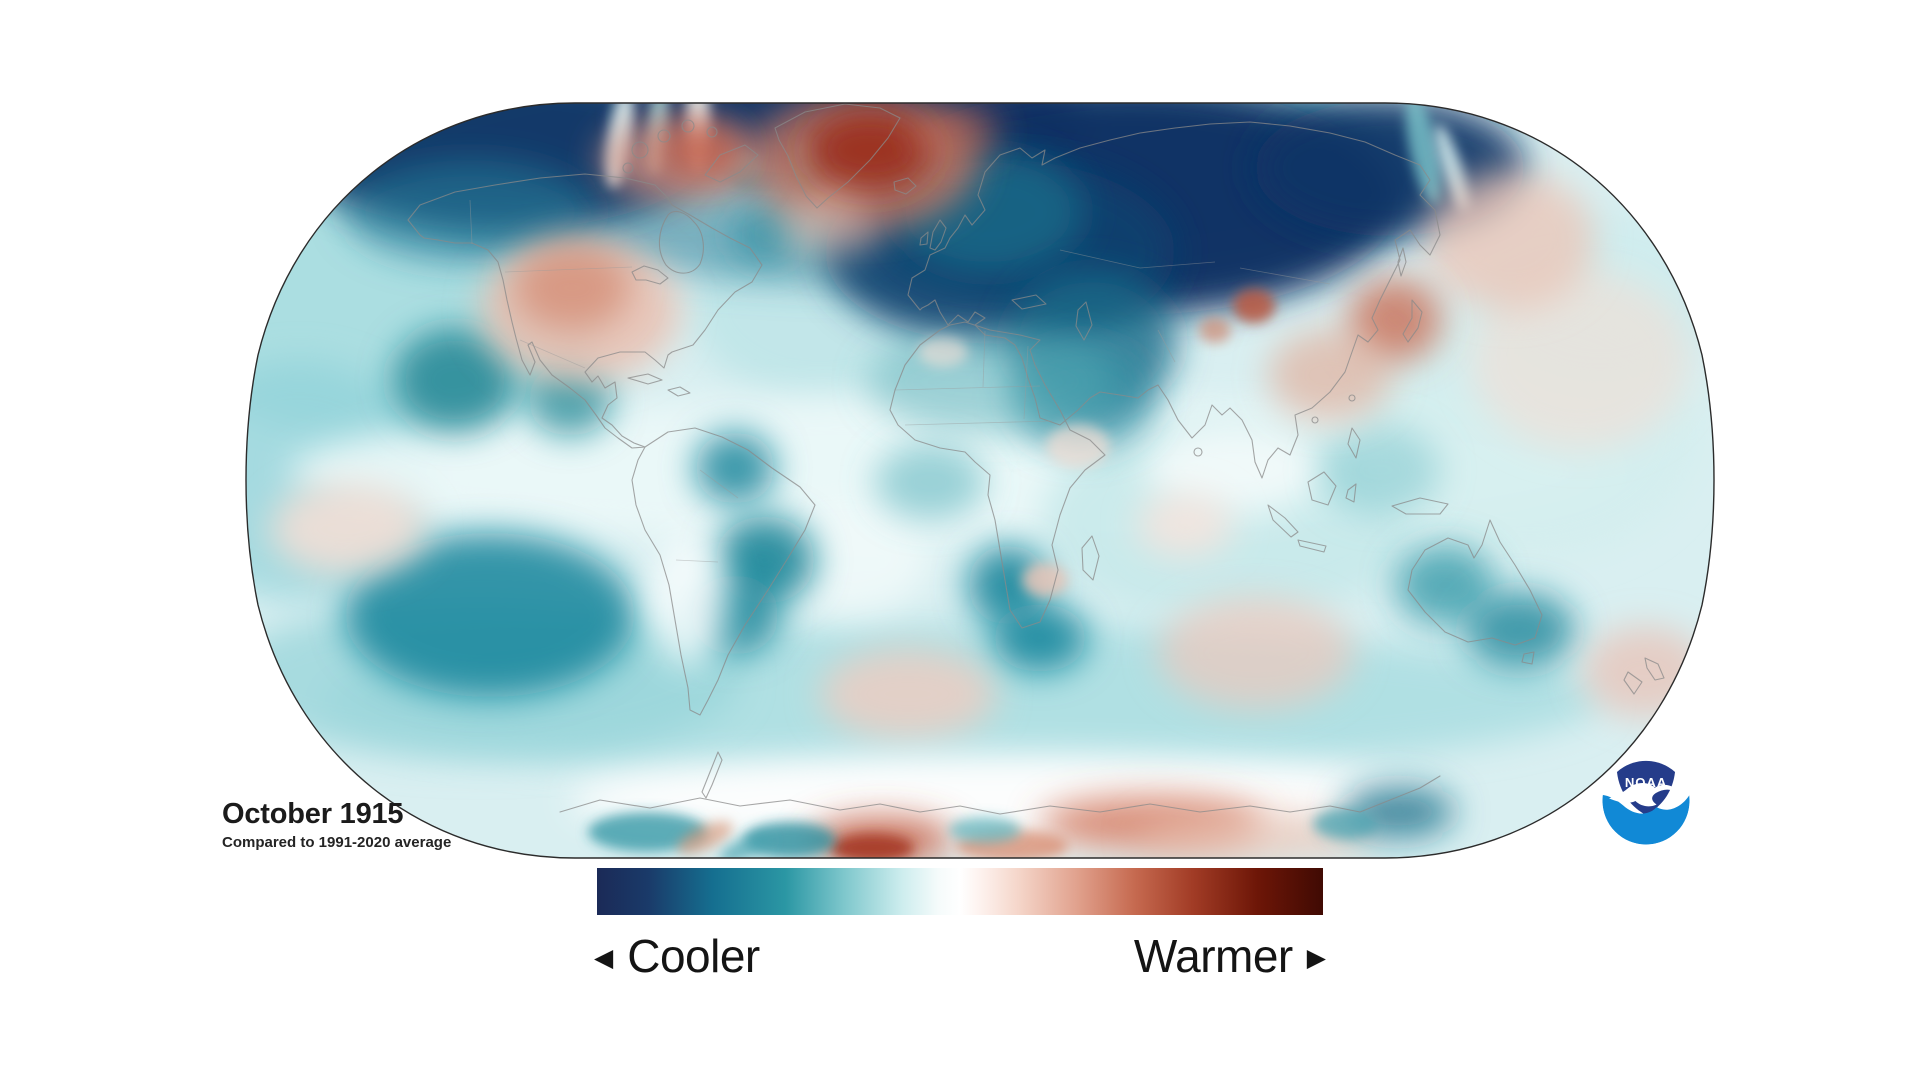 The height and width of the screenshot is (1080, 1920). Describe the element at coordinates (1213, 956) in the screenshot. I see `warmer-label: Warmer` at that location.